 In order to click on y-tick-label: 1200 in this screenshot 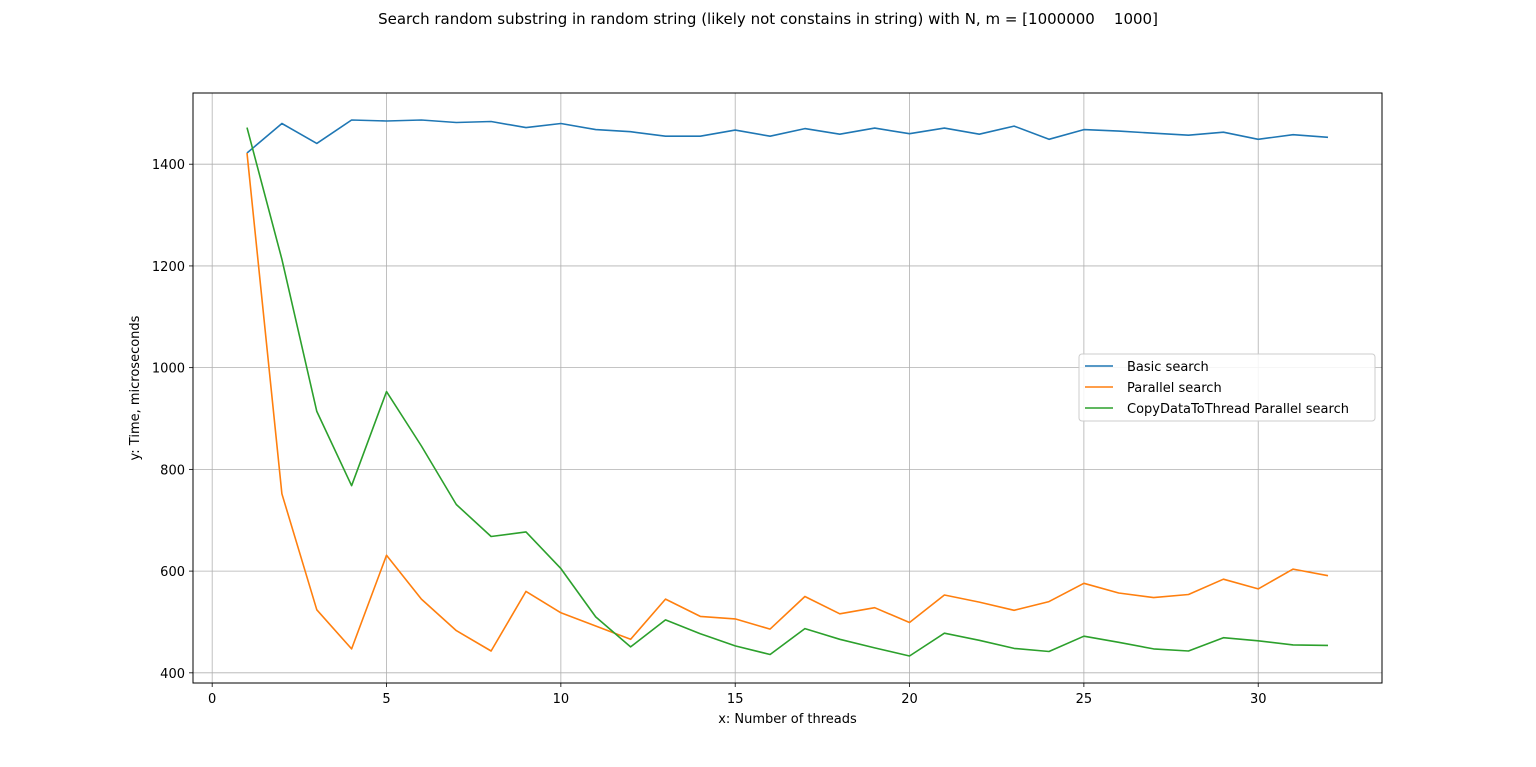, I will do `click(168, 267)`.